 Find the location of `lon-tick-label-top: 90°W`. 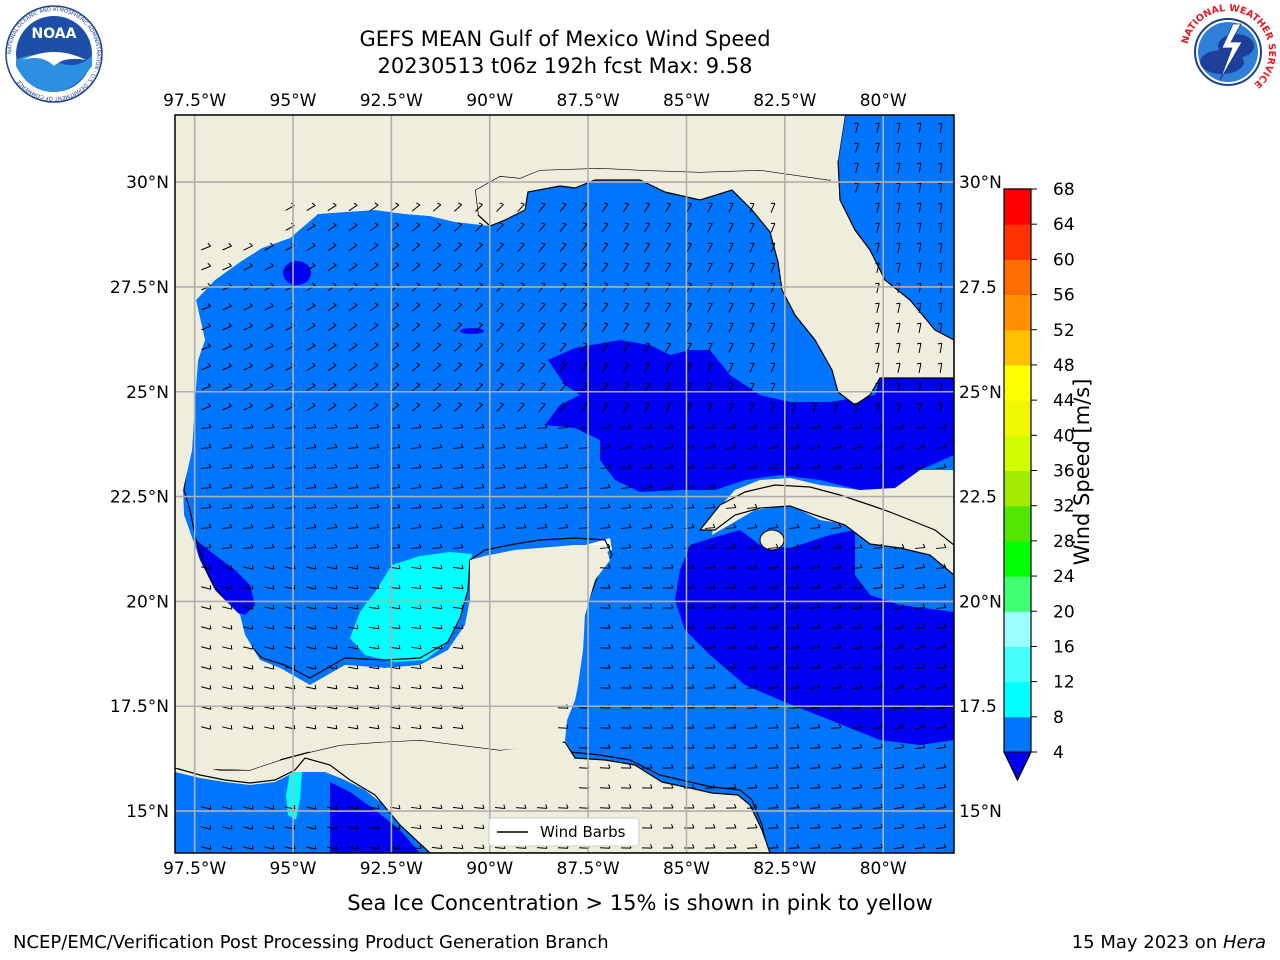

lon-tick-label-top: 90°W is located at coordinates (489, 101).